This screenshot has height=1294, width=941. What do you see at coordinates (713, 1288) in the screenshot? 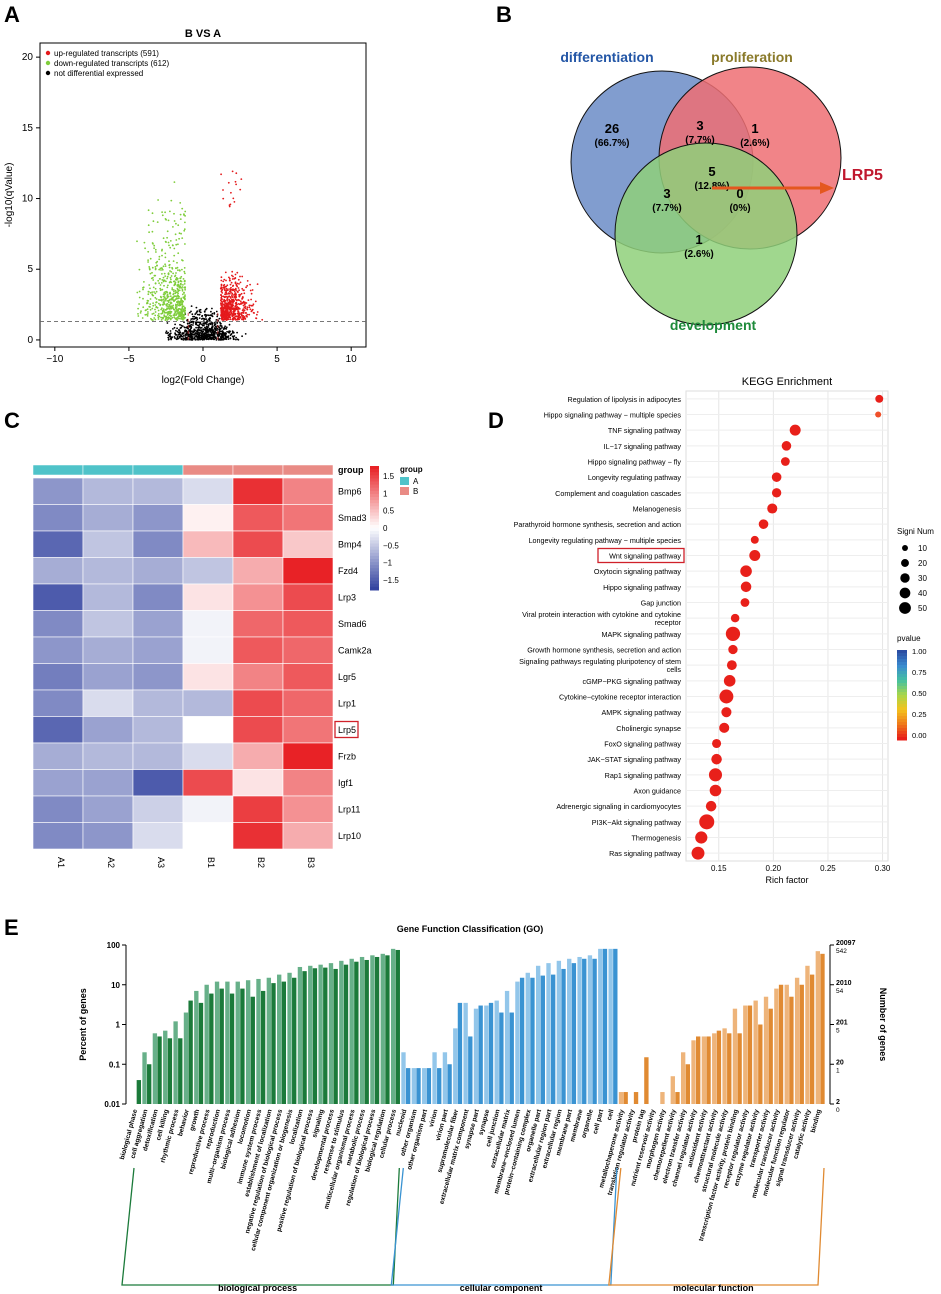
I see `go-group-label: molecular function` at bounding box center [713, 1288].